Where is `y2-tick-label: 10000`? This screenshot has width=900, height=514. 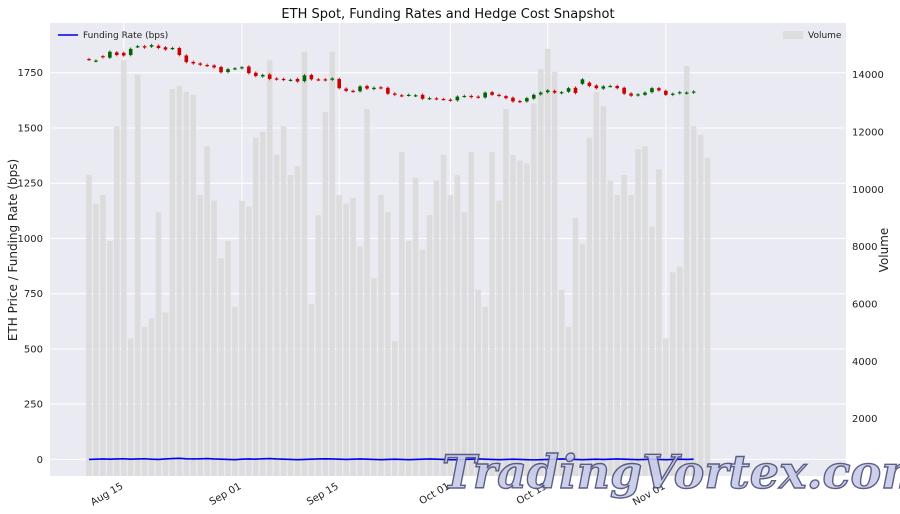
y2-tick-label: 10000 is located at coordinates (868, 190).